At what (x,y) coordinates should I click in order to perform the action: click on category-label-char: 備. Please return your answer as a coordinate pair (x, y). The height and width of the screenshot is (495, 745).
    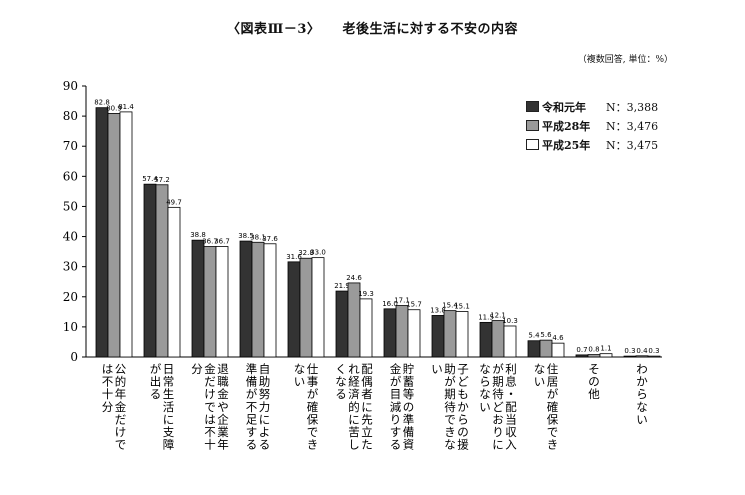
    Looking at the image, I should click on (252, 382).